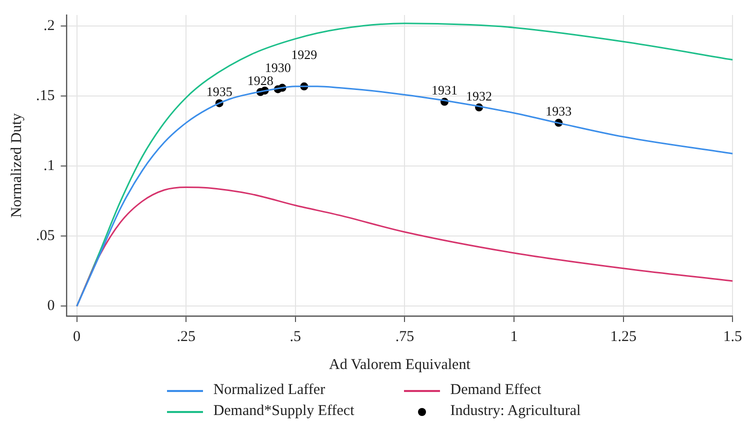 This screenshot has width=748, height=439. Describe the element at coordinates (45, 236) in the screenshot. I see `y-tick-label: .05` at that location.